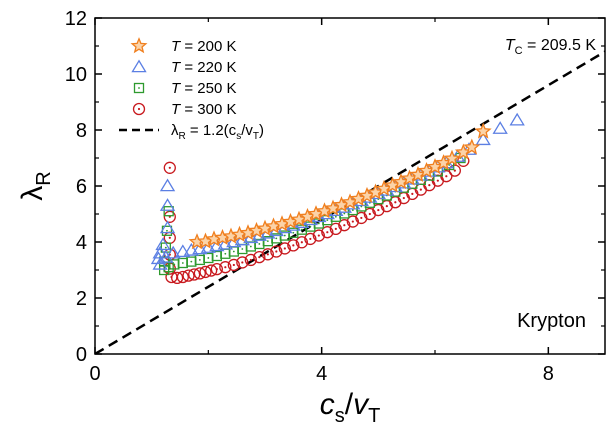  I want to click on legend-item: T = 220 K, so click(183, 67).